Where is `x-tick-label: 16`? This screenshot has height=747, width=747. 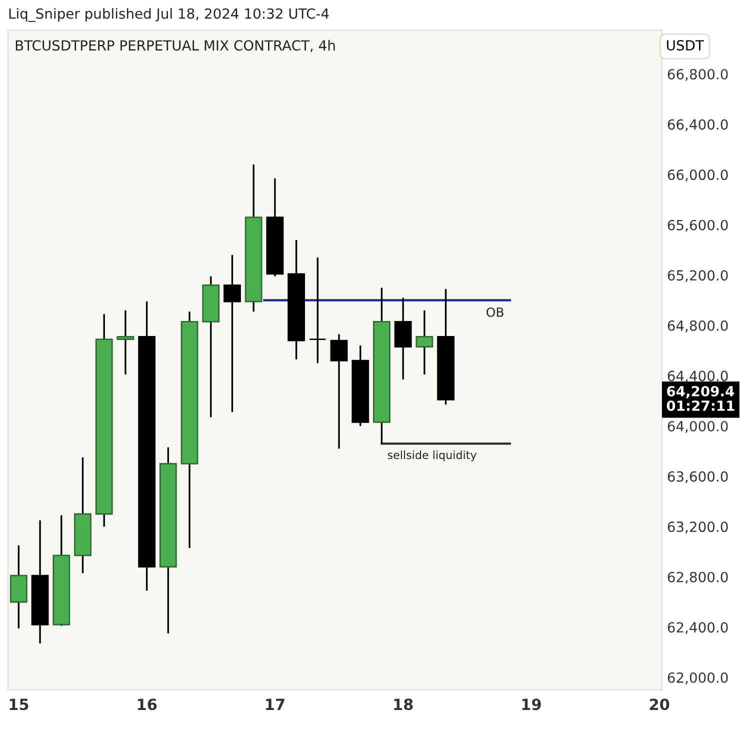
x-tick-label: 16 is located at coordinates (147, 704).